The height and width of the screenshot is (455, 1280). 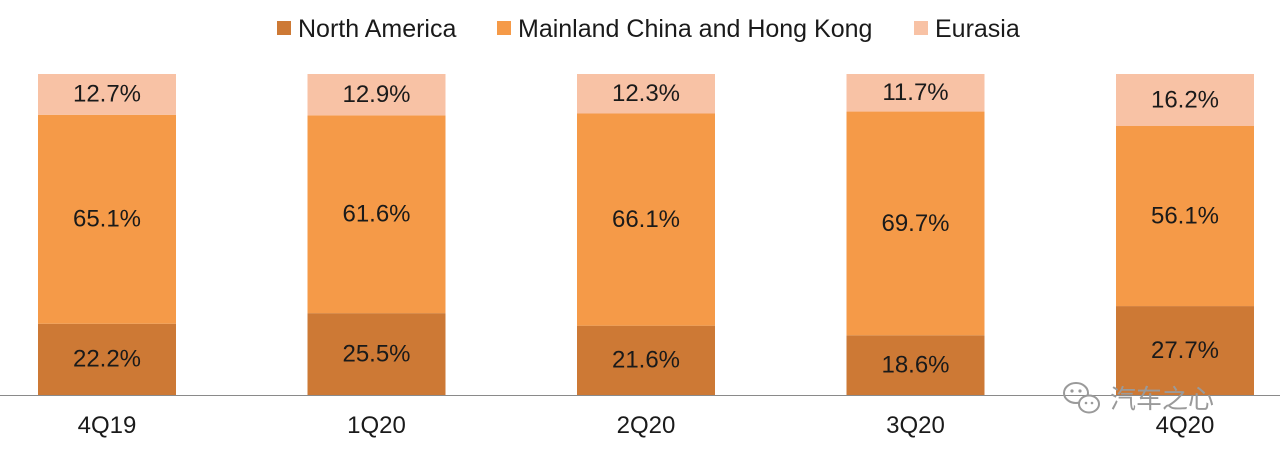 I want to click on x-tick-label: 4Q20, so click(x=1185, y=425).